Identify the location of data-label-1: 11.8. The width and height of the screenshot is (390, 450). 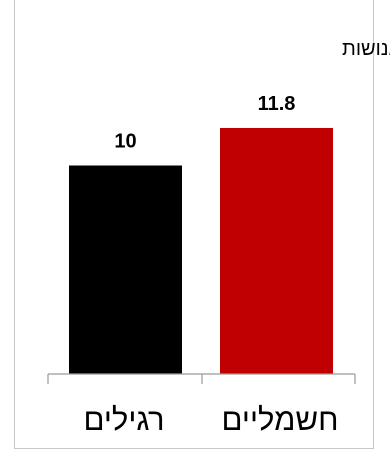
(277, 104).